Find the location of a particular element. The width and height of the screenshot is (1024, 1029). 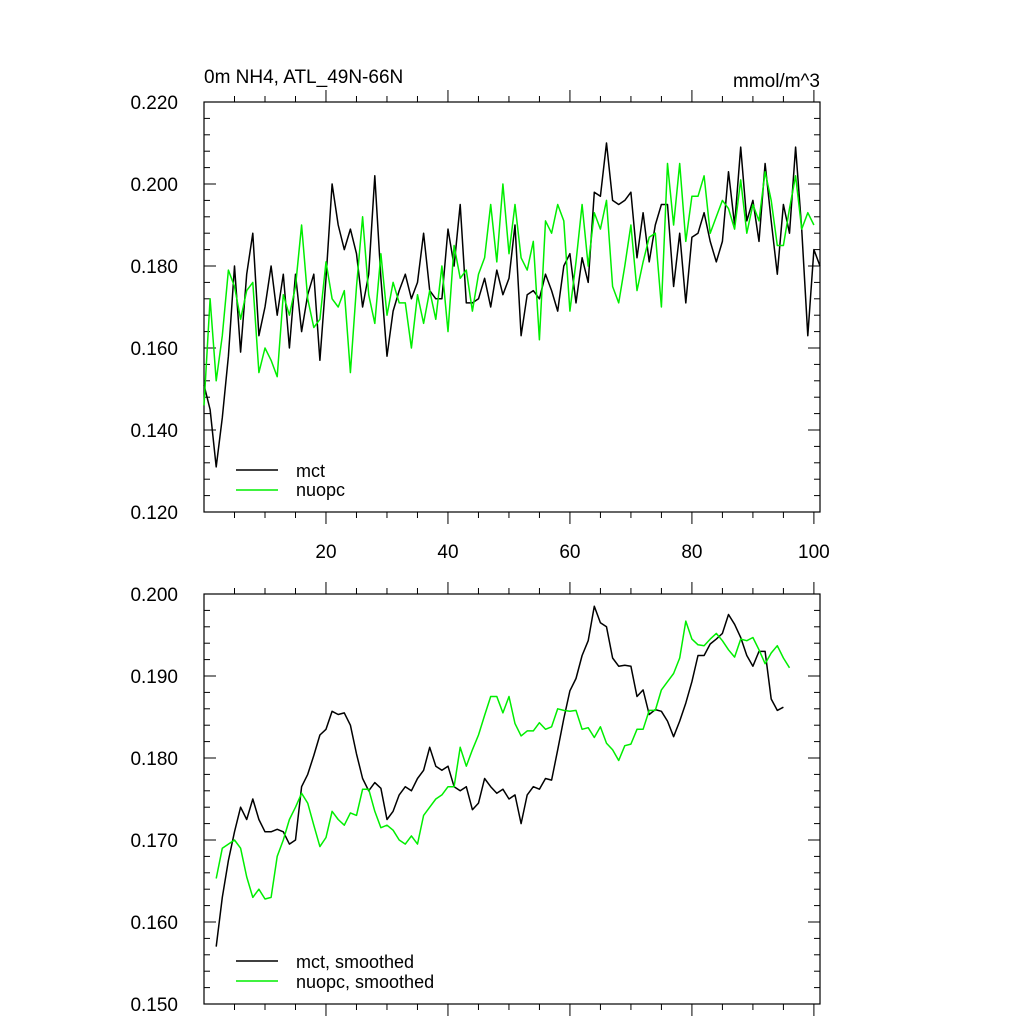

top-legend: mct nuopc is located at coordinates (290, 480).